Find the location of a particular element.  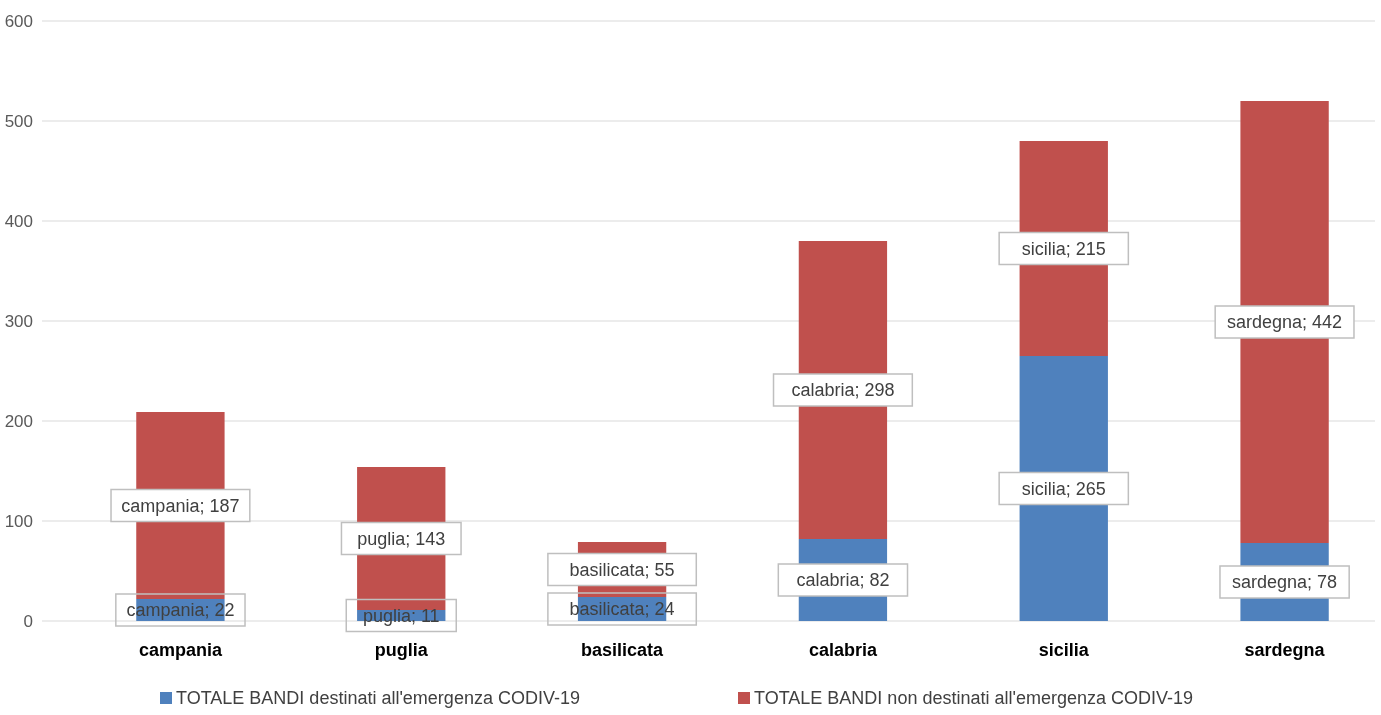

data-label: sardegna; 78 is located at coordinates (1285, 582).